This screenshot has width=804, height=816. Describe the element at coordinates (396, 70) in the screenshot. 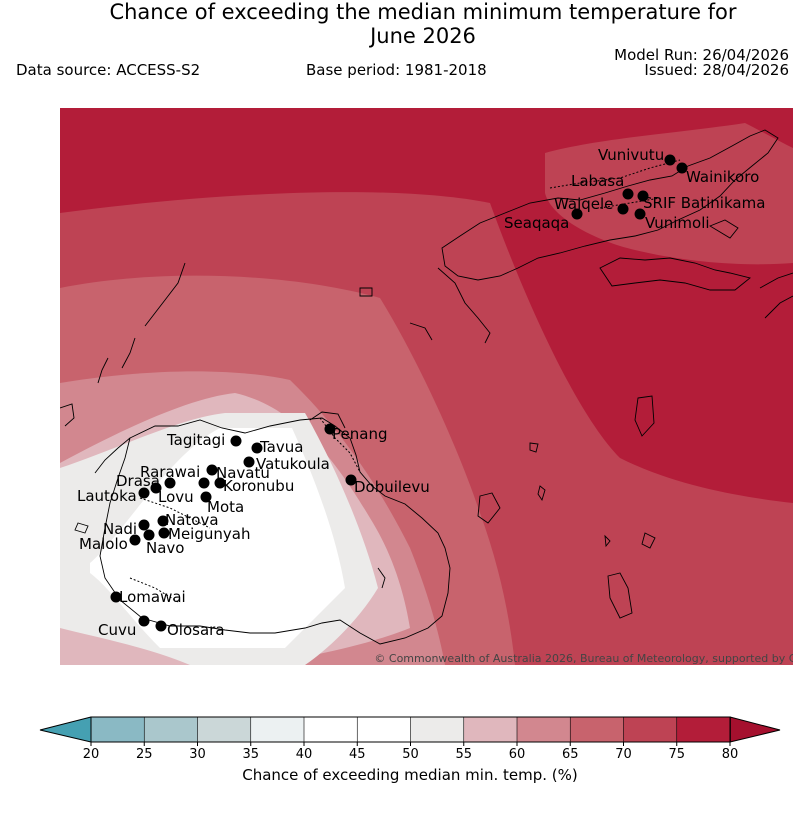

I see `base-period: Base period: 1981-2018` at that location.